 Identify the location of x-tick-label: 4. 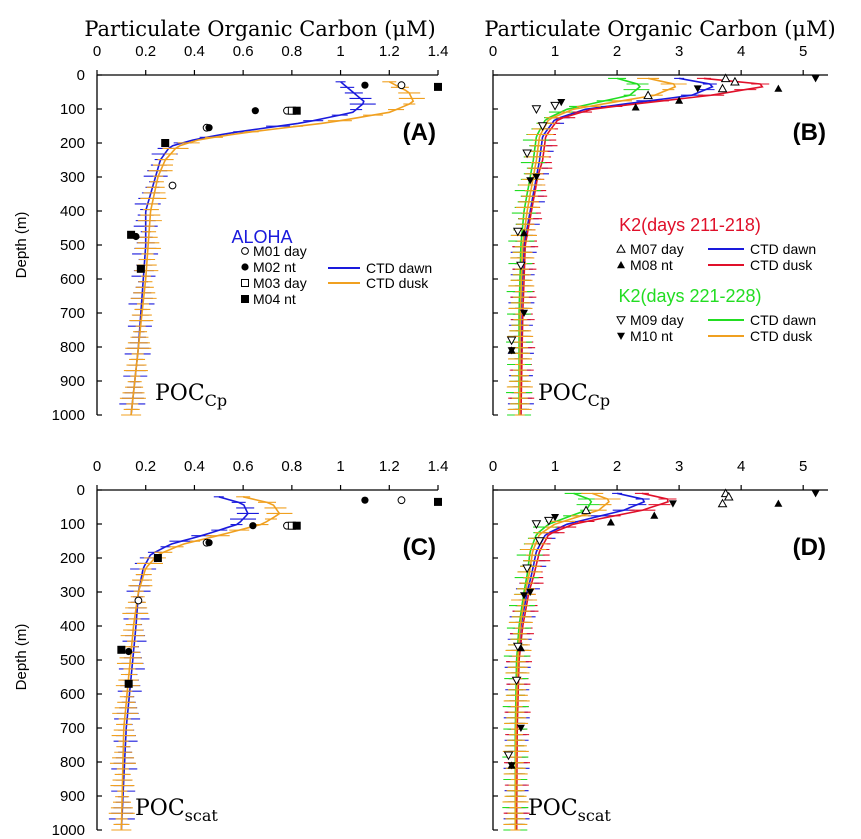
(741, 51).